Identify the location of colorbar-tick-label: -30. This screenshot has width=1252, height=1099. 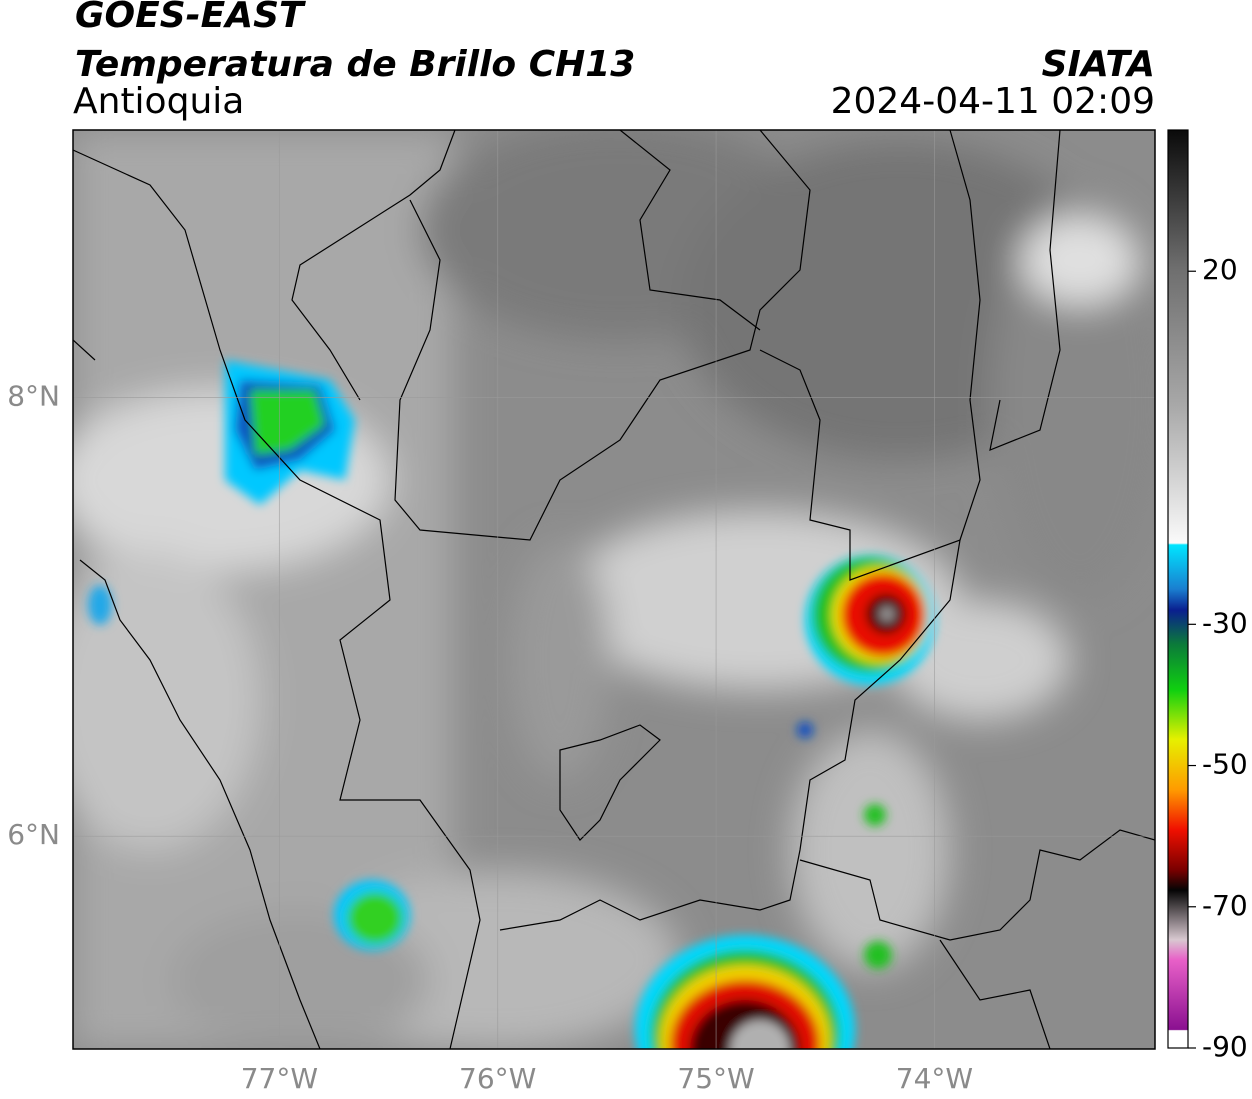
(1225, 622).